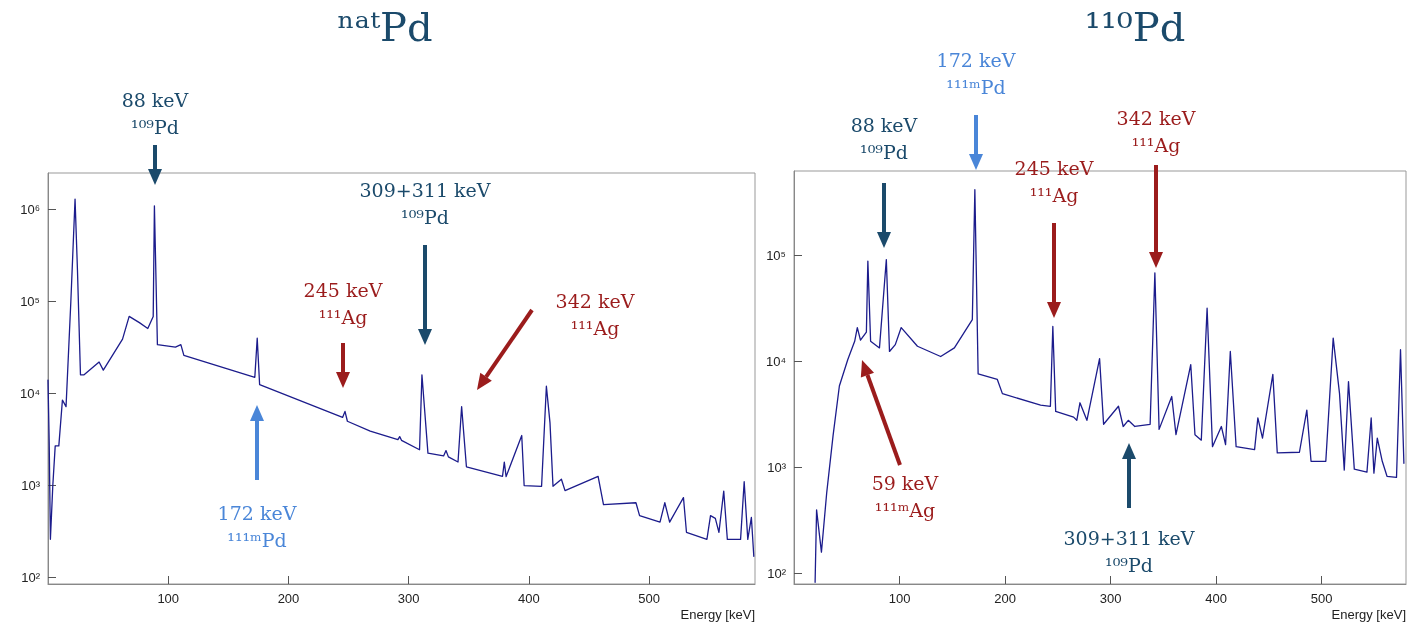 The image size is (1409, 628). What do you see at coordinates (976, 73) in the screenshot?
I see `text: 172 keV ¹¹¹ᵐPd` at bounding box center [976, 73].